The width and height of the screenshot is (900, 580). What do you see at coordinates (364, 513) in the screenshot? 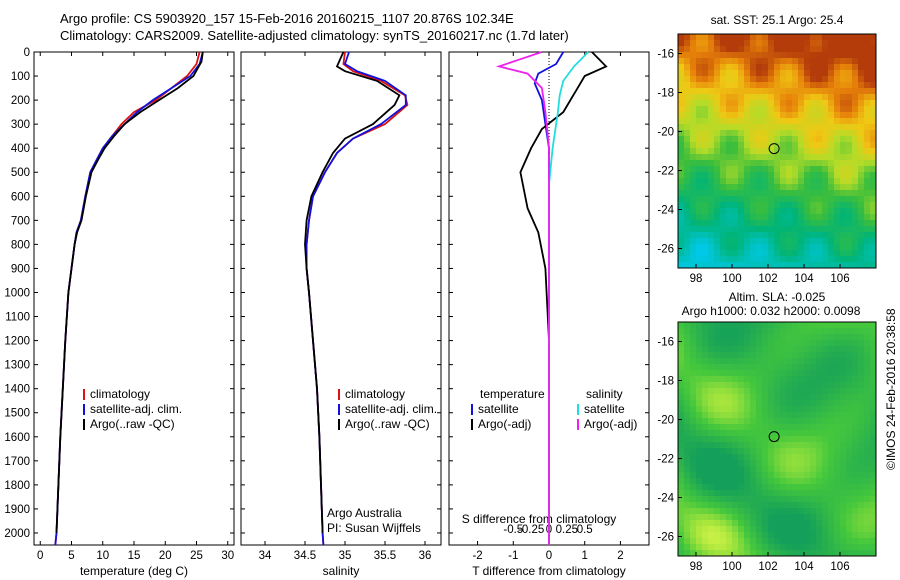
I see `panel-annotation: Argo Australia` at bounding box center [364, 513].